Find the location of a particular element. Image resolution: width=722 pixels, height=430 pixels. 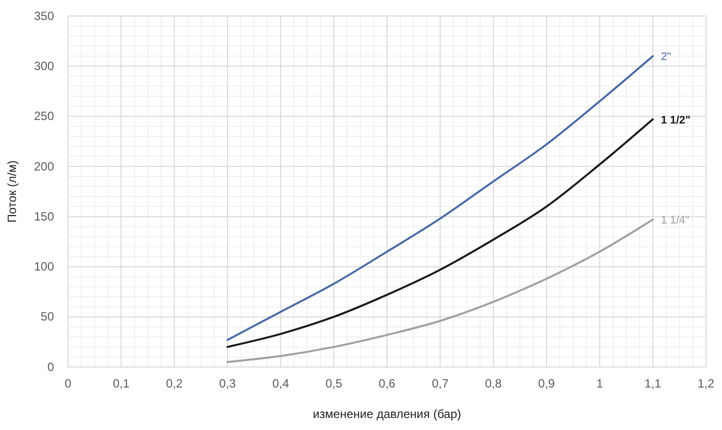

x-tick-label: 1,1 is located at coordinates (653, 383).